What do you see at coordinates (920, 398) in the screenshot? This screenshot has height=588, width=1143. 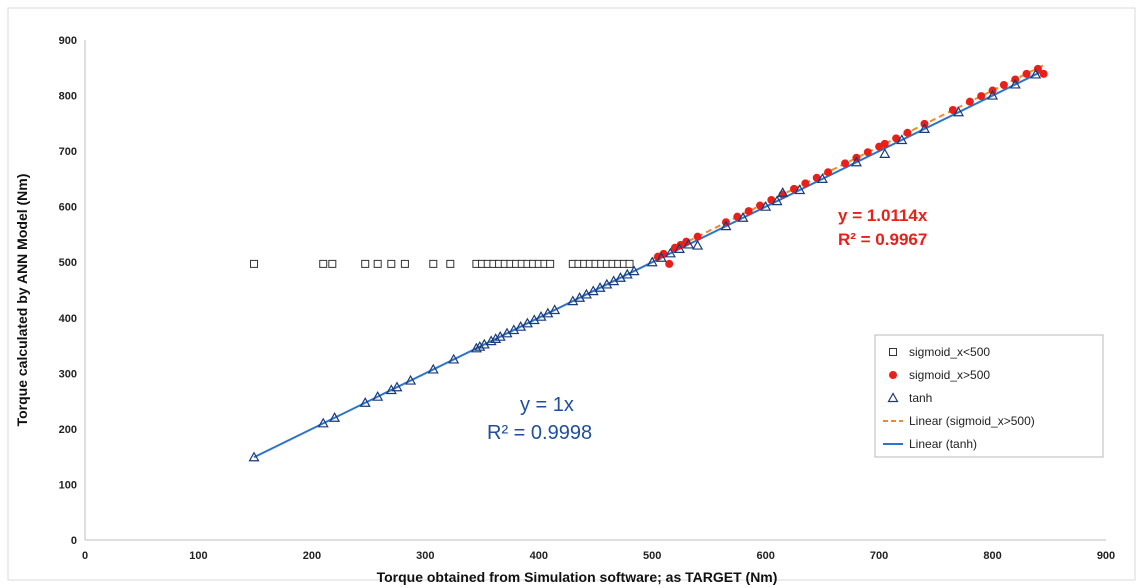 I see `legend-label: tanh` at bounding box center [920, 398].